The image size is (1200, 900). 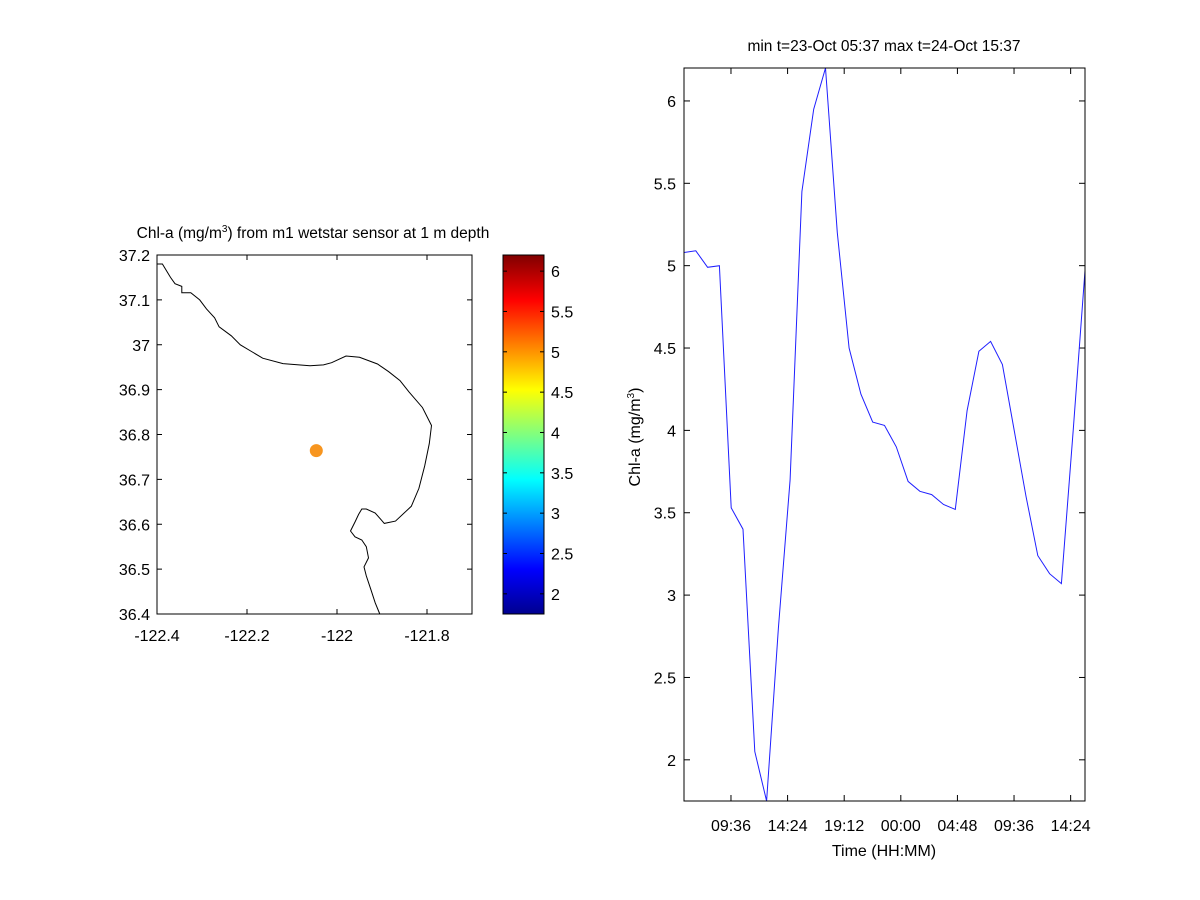 What do you see at coordinates (671, 267) in the screenshot?
I see `timeseries-y-tick-label: 5` at bounding box center [671, 267].